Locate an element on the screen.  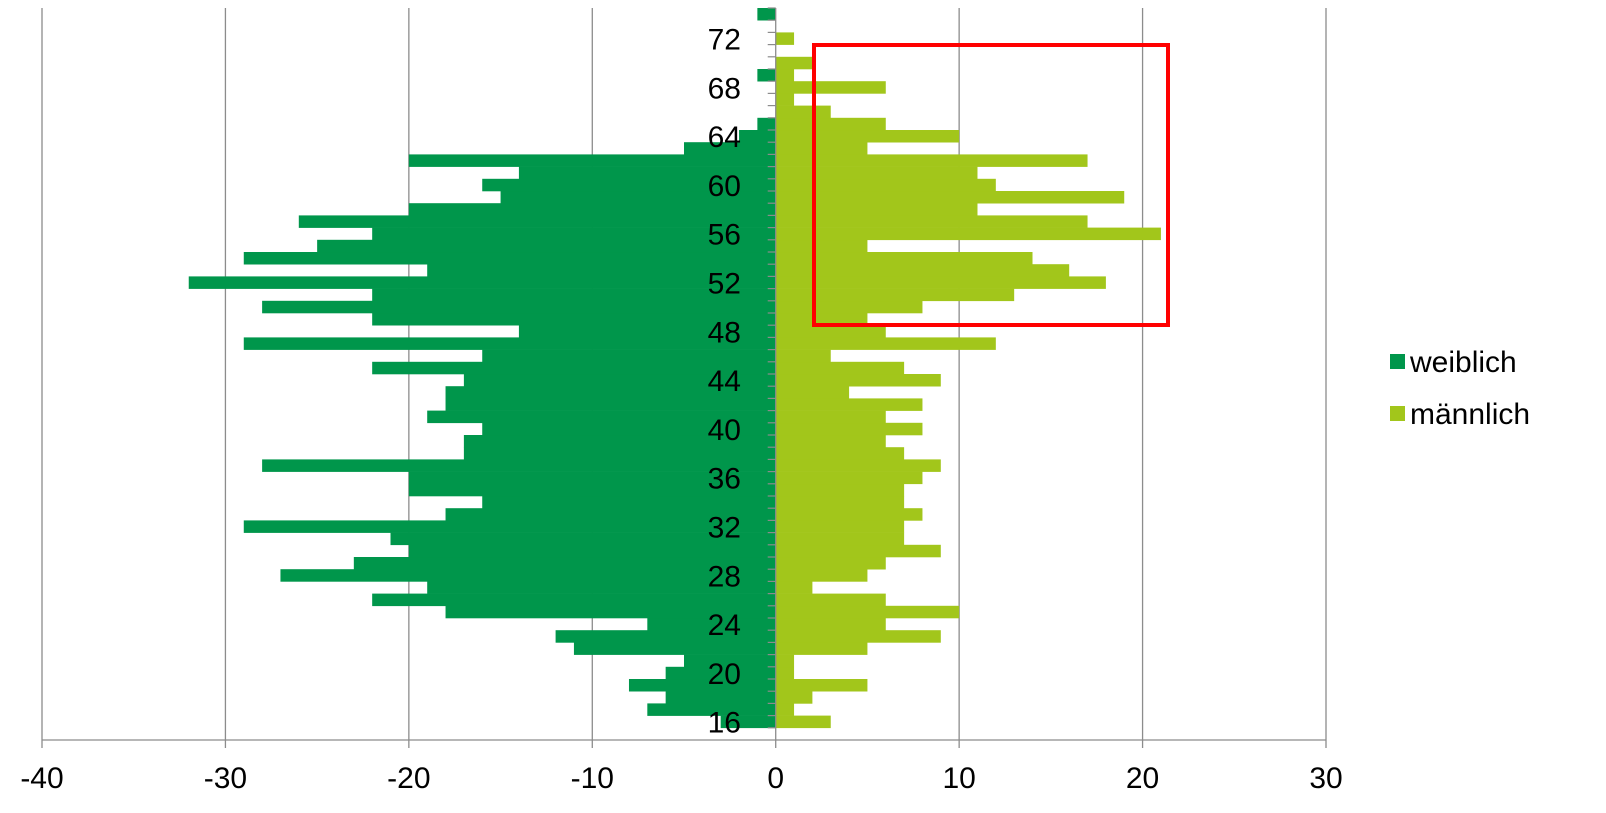
bar-männlich-age-54 is located at coordinates (904, 258).